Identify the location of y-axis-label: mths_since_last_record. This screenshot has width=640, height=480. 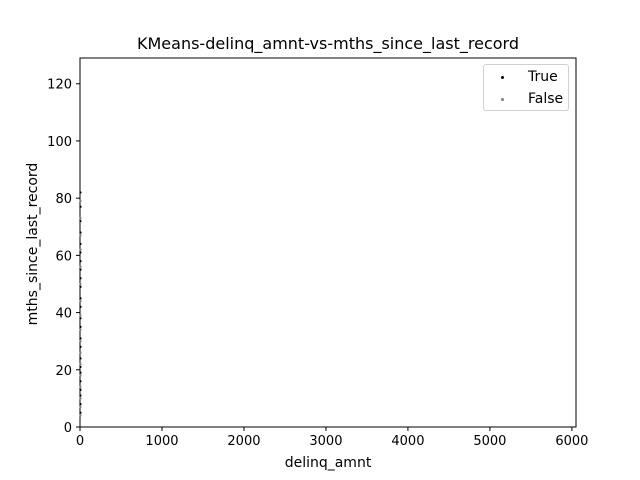
(33, 244).